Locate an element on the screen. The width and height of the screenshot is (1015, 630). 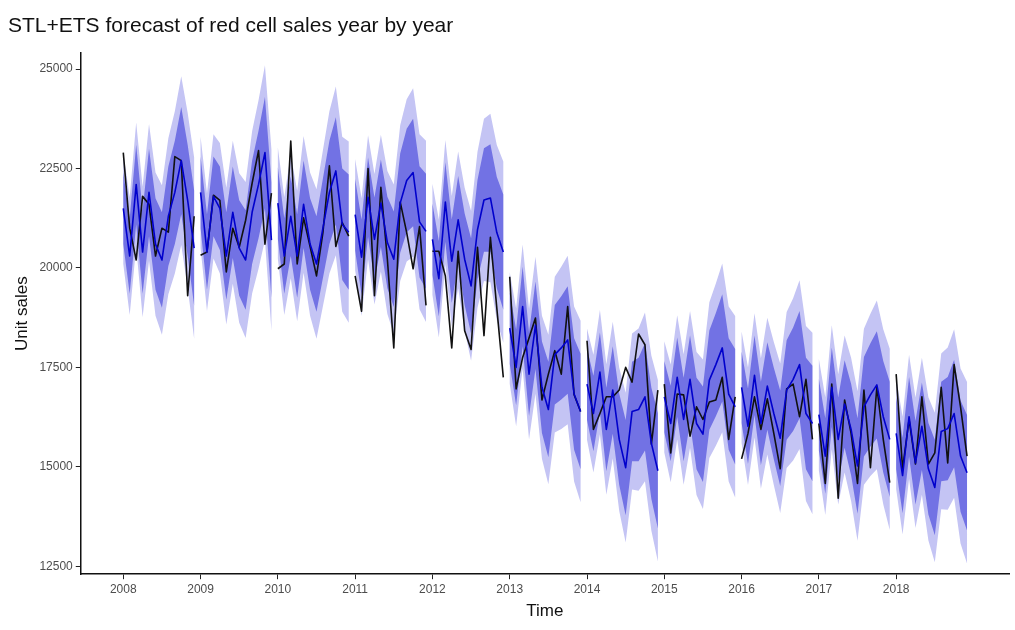
x-tick-label: 2017 is located at coordinates (819, 588).